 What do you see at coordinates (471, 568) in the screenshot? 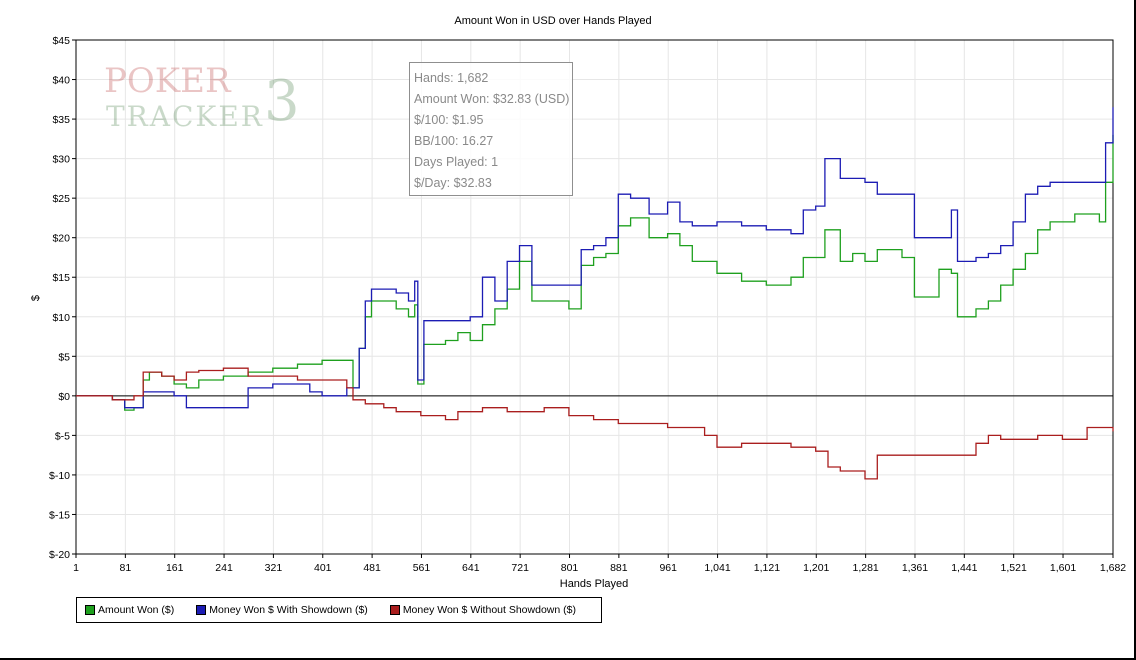
I see `x-tick-label: 641` at bounding box center [471, 568].